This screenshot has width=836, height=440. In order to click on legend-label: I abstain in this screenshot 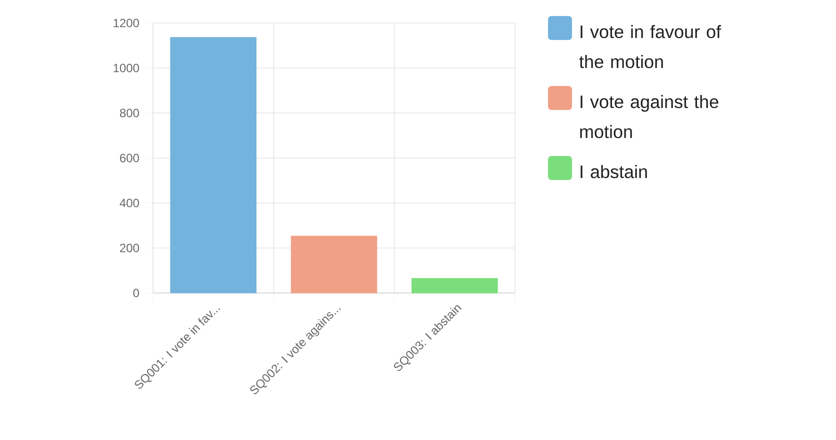, I will do `click(613, 171)`.